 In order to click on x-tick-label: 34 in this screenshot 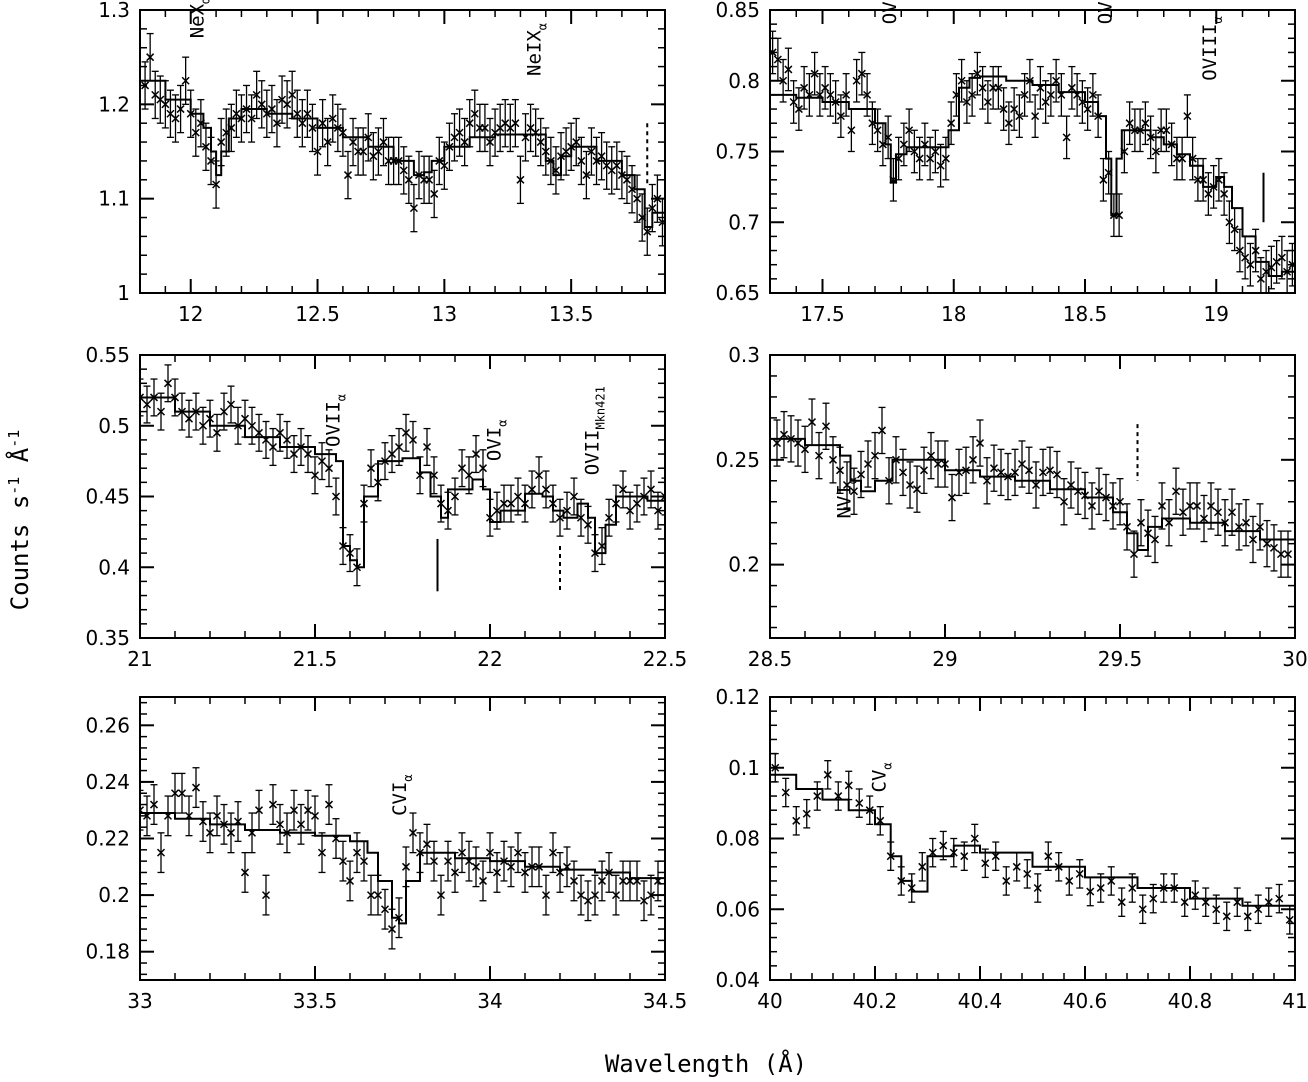, I will do `click(489, 1001)`.